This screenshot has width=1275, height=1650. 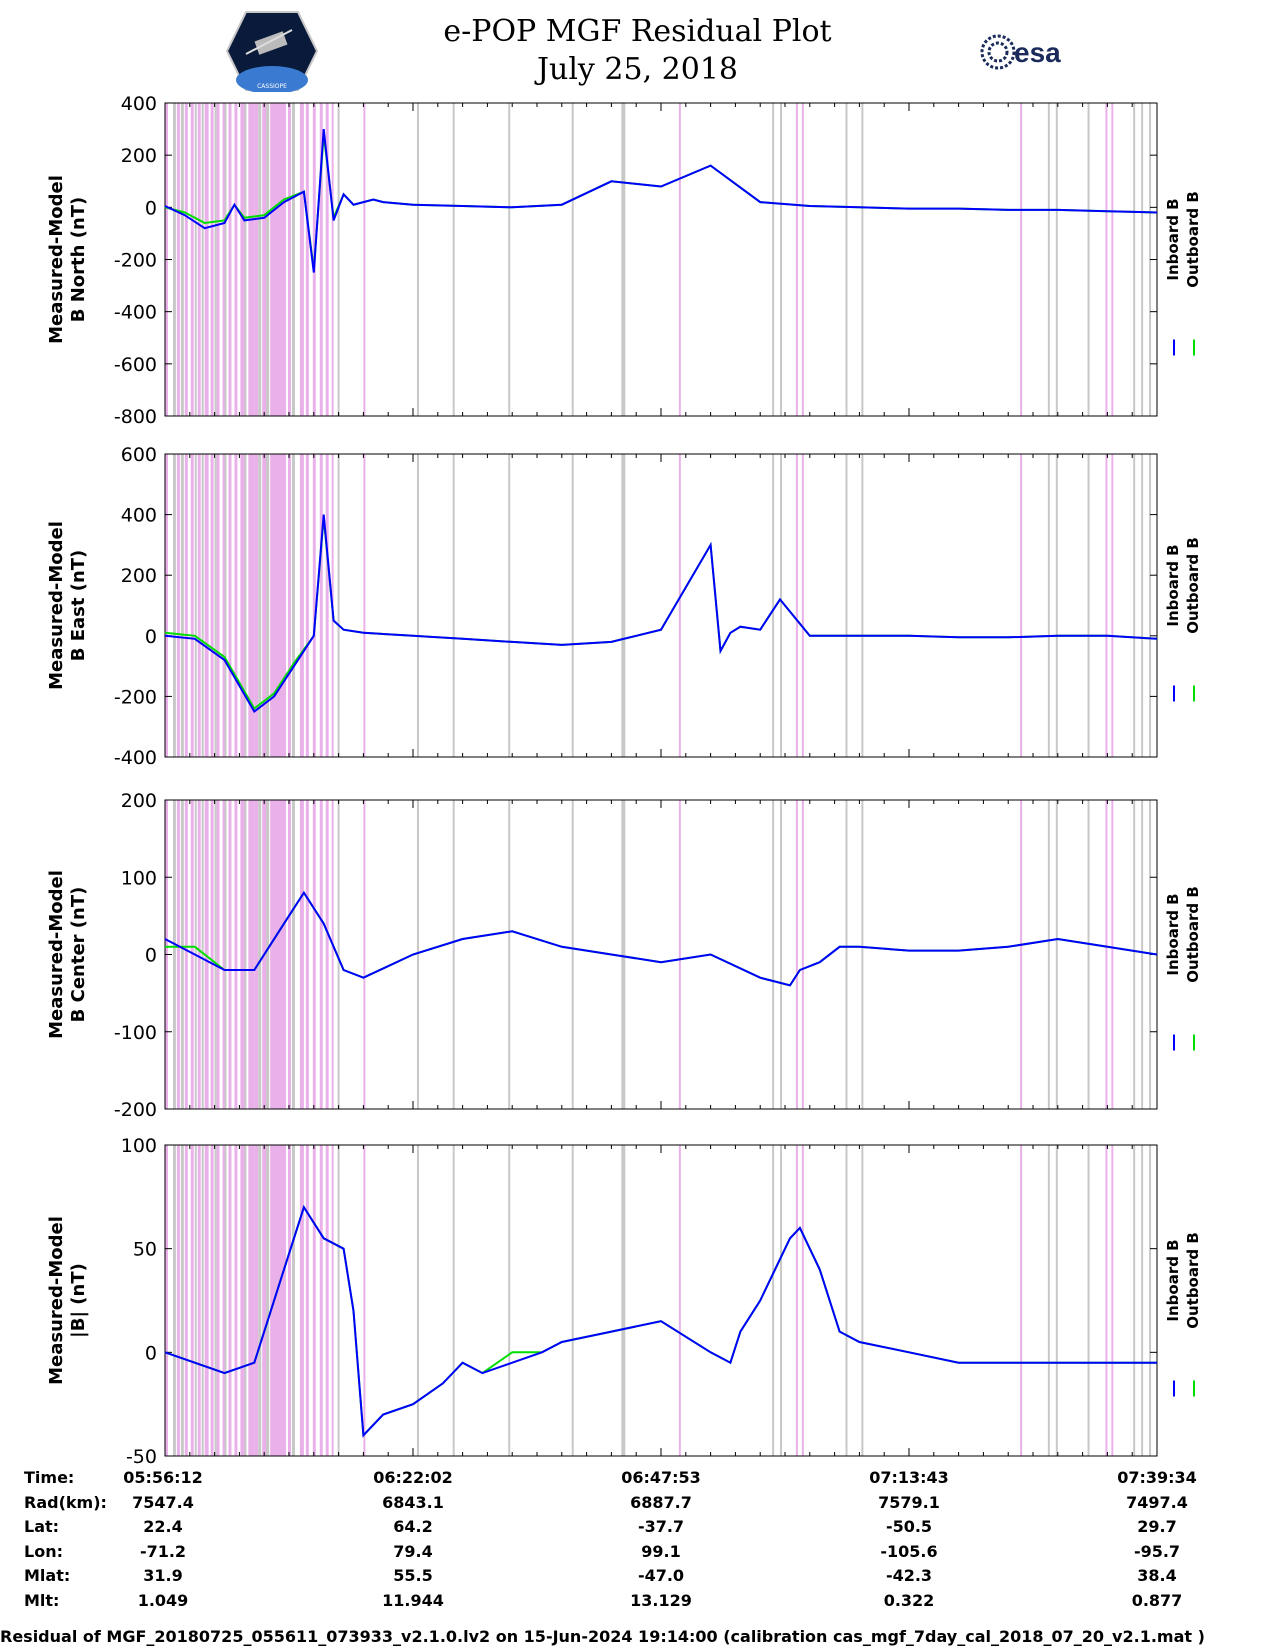 What do you see at coordinates (163, 1477) in the screenshot?
I see `info-cell: 05:56:12` at bounding box center [163, 1477].